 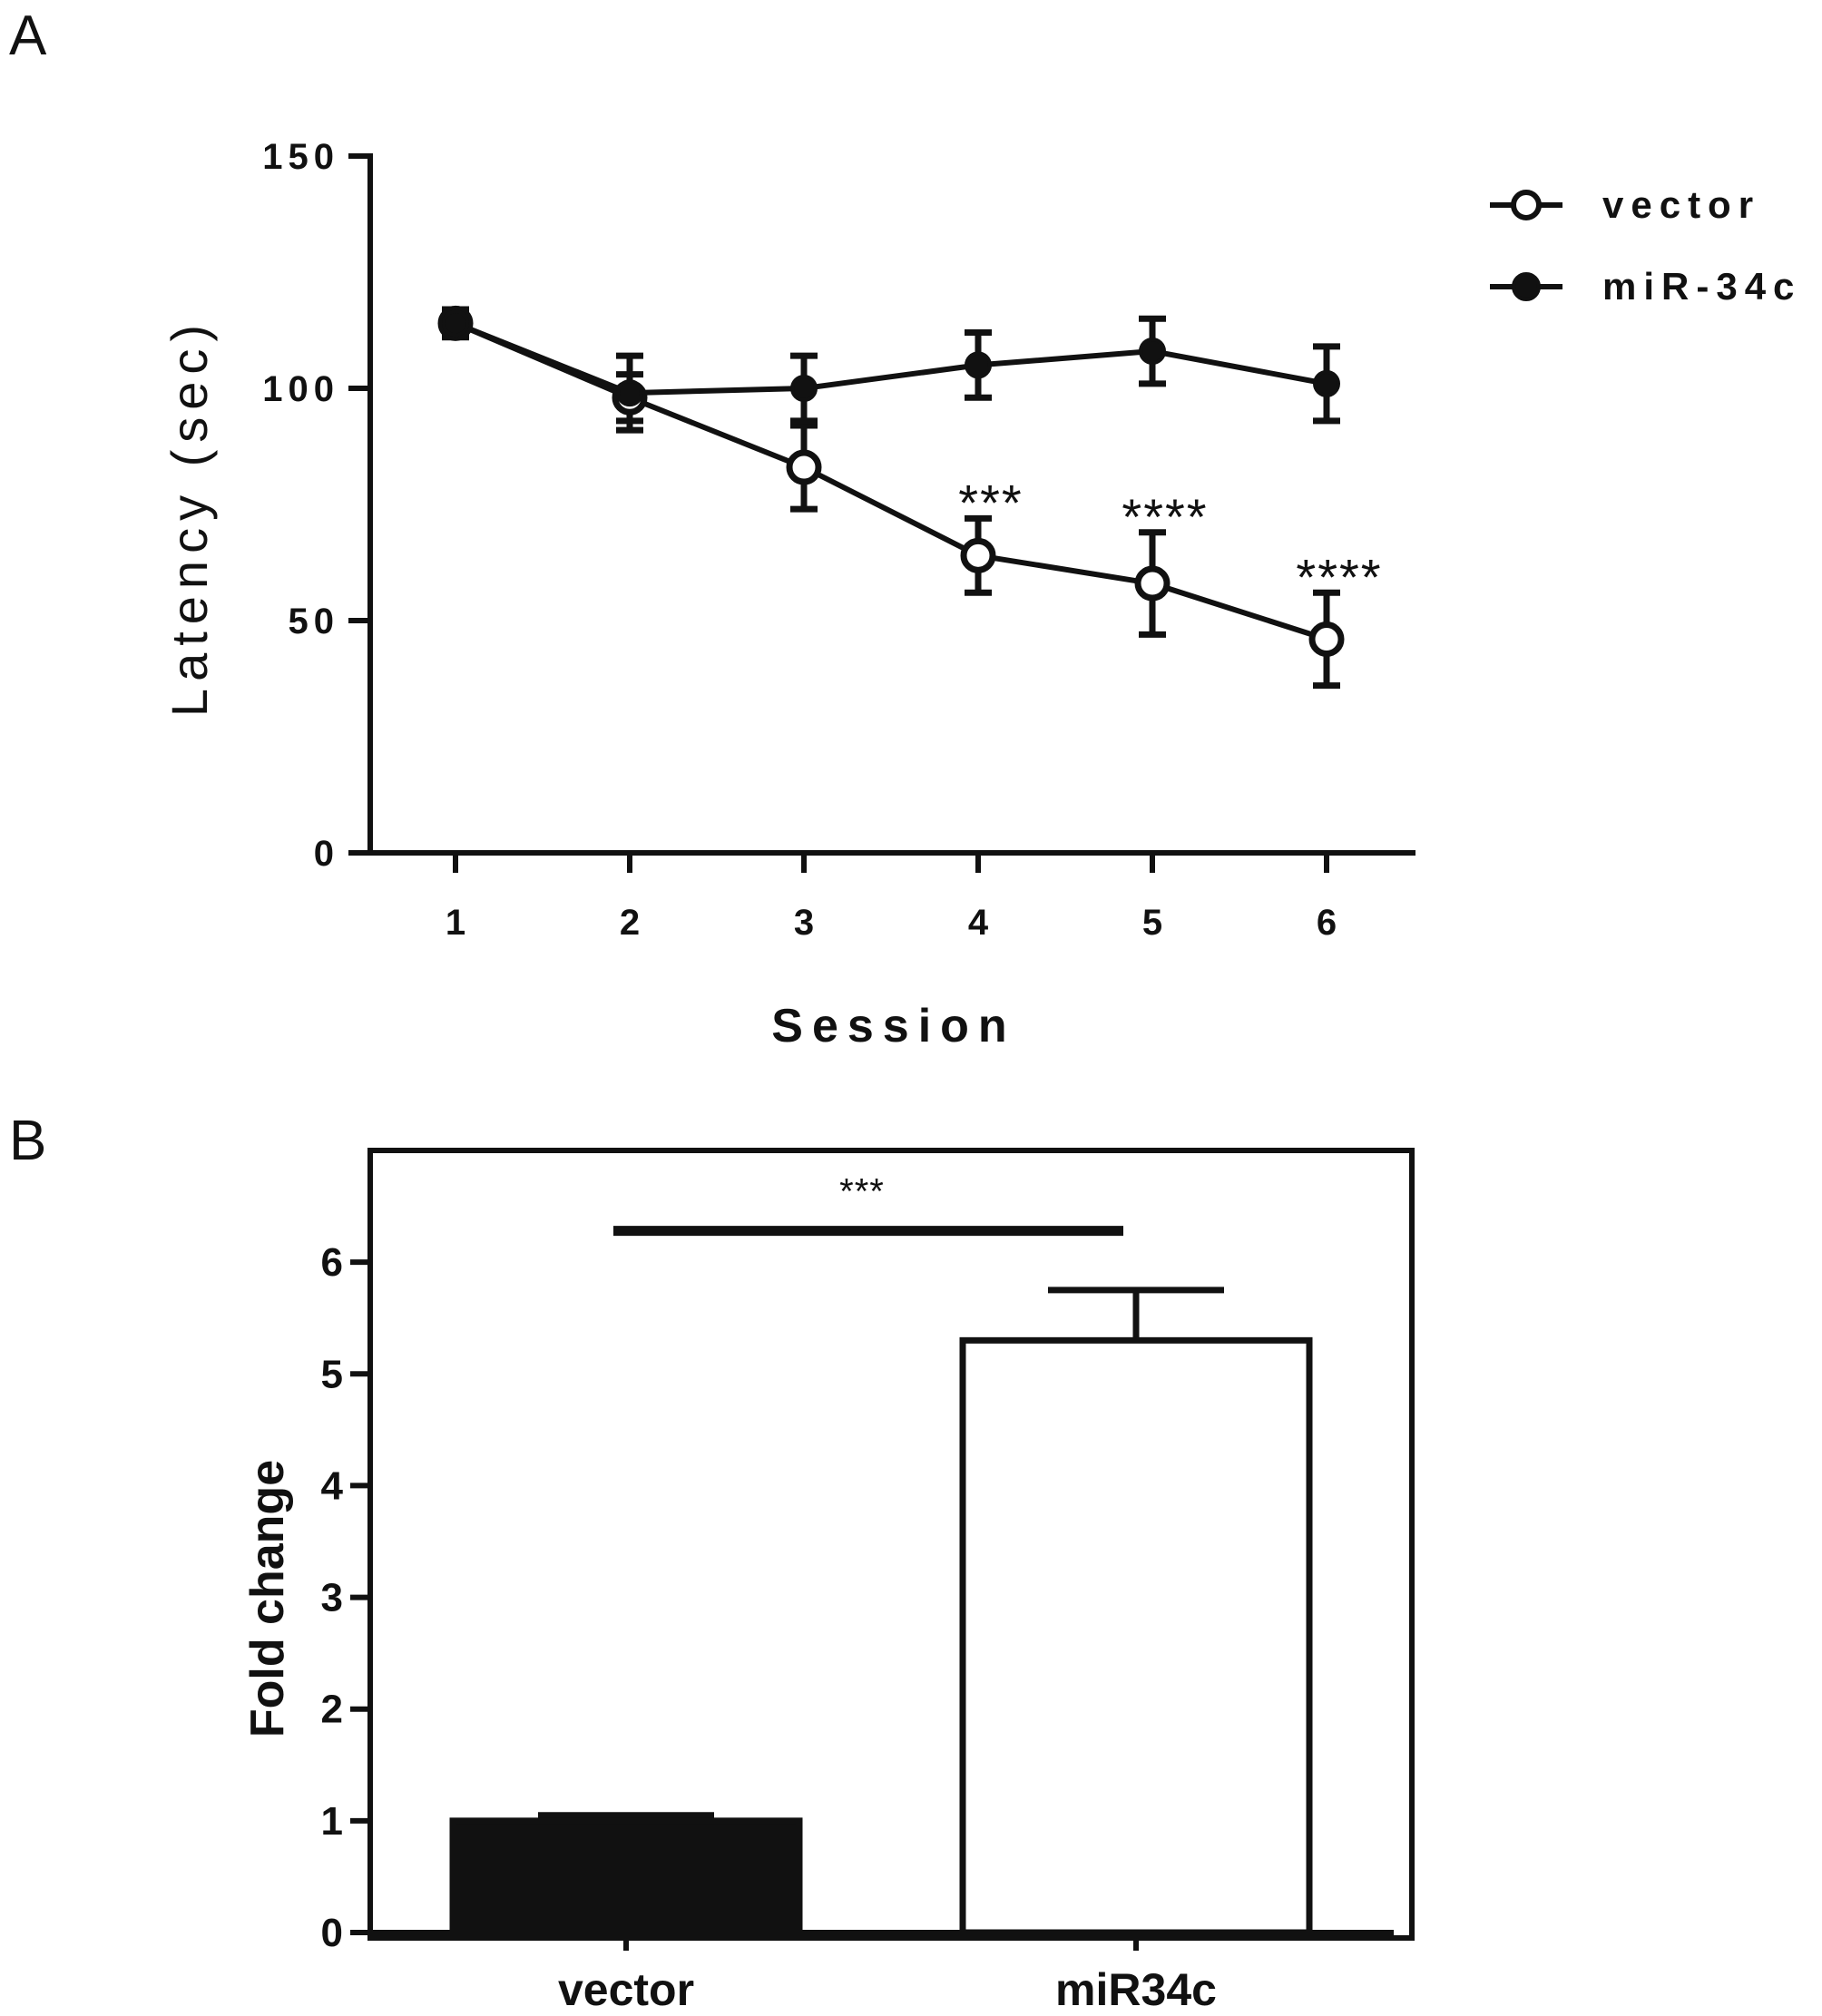 What do you see at coordinates (332, 1263) in the screenshot?
I see `bar-chart-y-tick-label: 6` at bounding box center [332, 1263].